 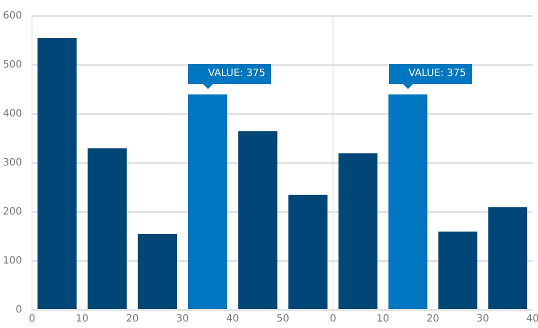 I want to click on y-tick-label: 300, so click(x=12, y=163).